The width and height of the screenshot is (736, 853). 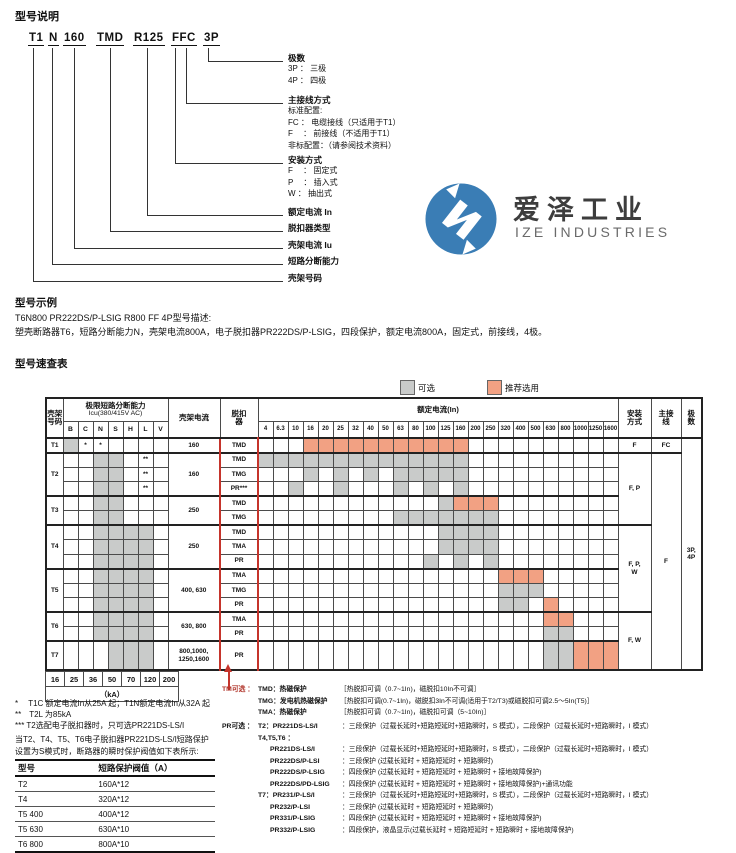 I want to click on threshold-row: T5 400 400A*12, so click(x=115, y=814).